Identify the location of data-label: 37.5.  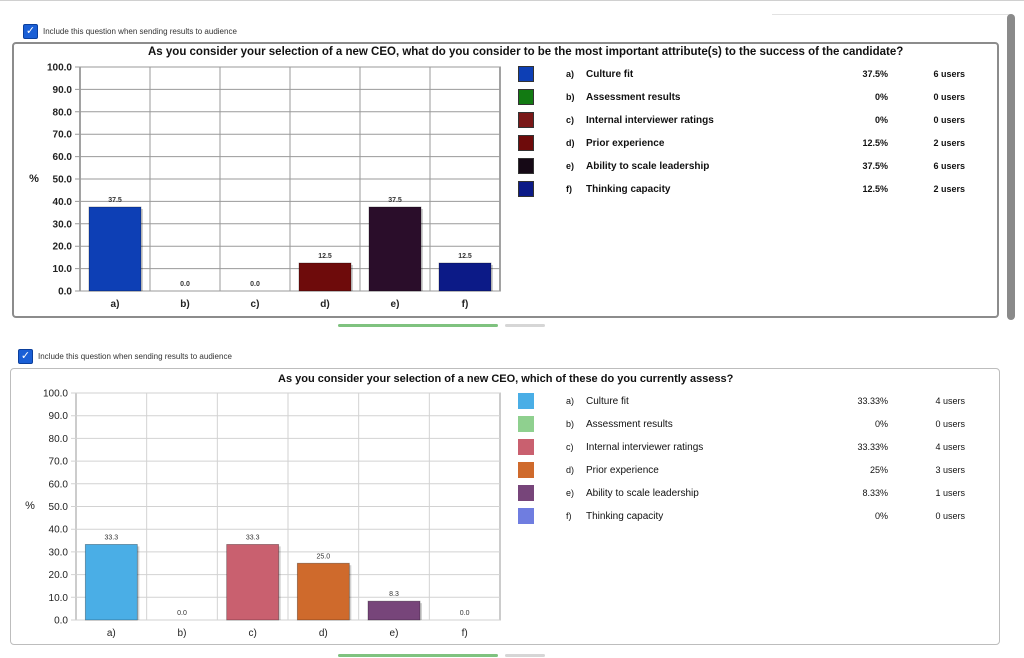
(395, 200).